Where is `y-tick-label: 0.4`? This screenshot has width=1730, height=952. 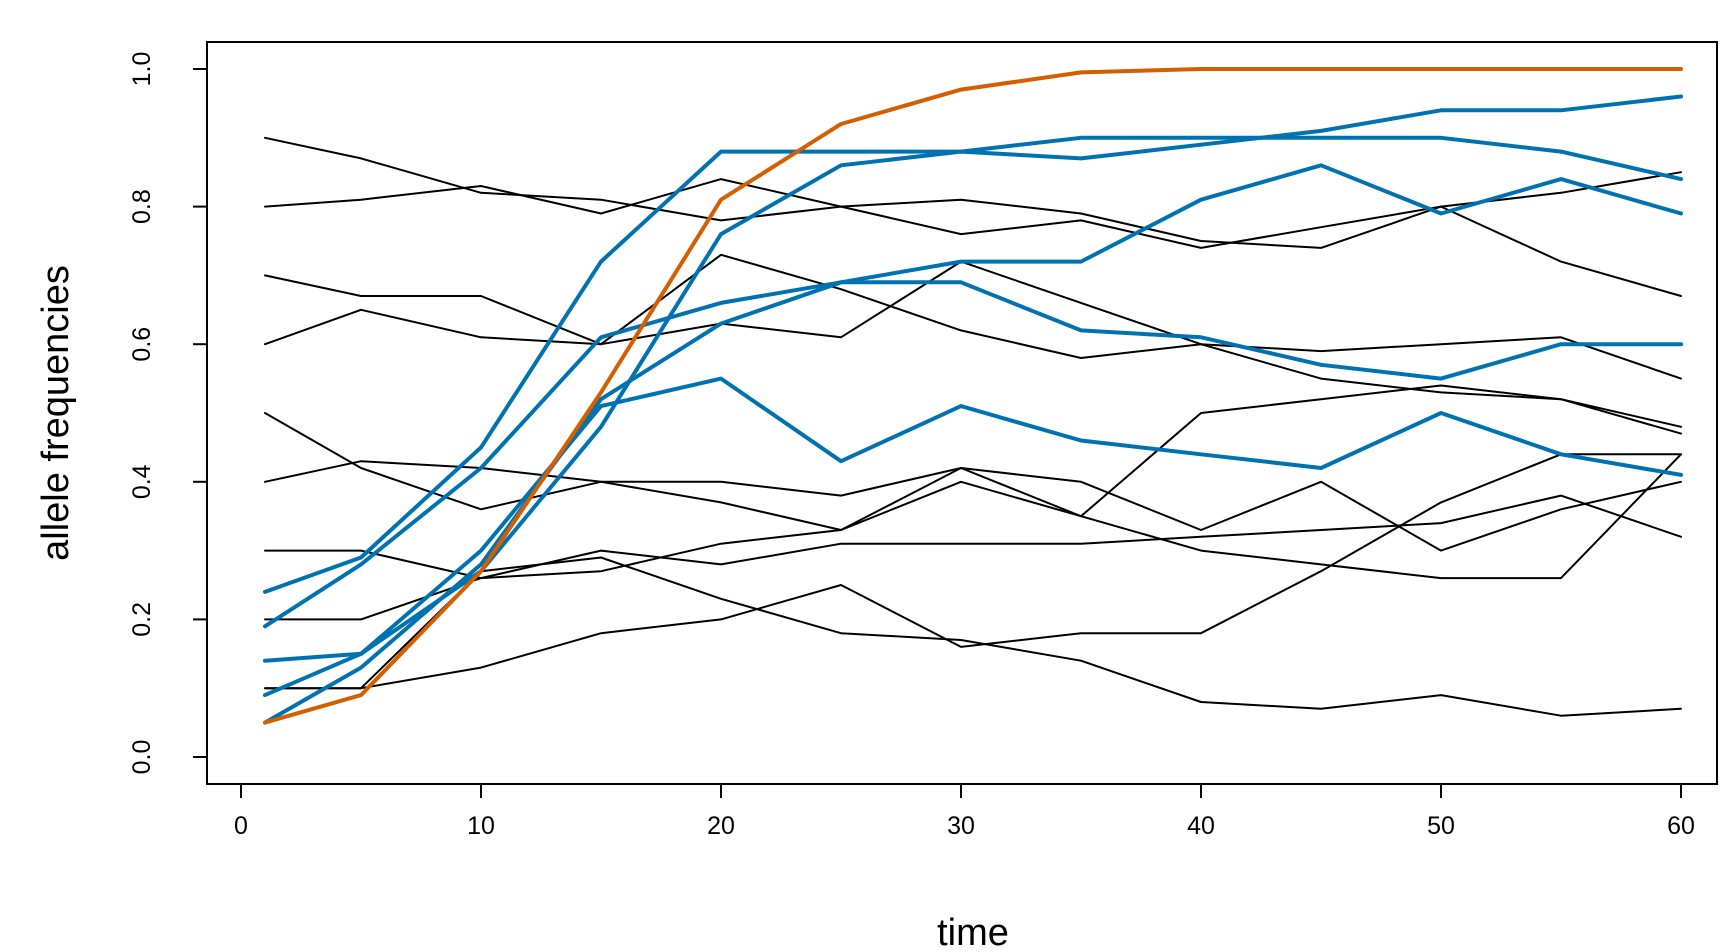
y-tick-label: 0.4 is located at coordinates (142, 481).